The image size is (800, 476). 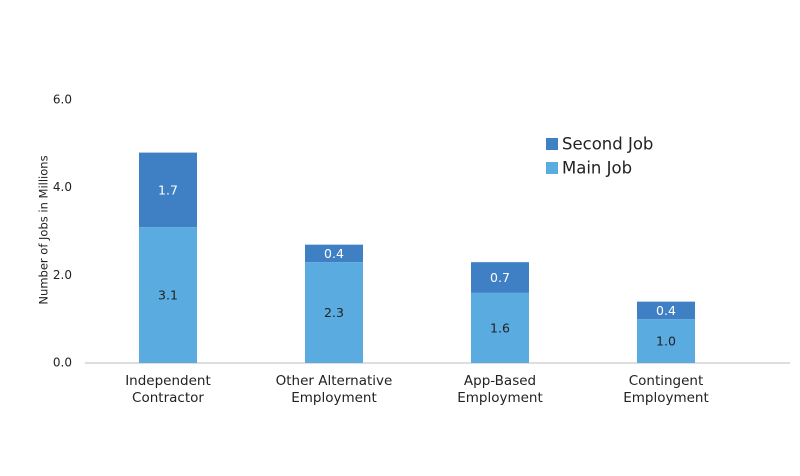 I want to click on x-tick-label: Independent Contractor, so click(x=168, y=389).